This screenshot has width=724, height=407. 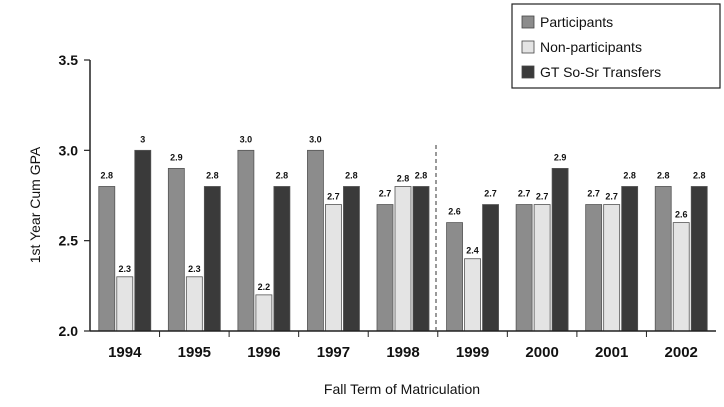 I want to click on x-axis-title: Fall Term of Matriculation, so click(x=402, y=389).